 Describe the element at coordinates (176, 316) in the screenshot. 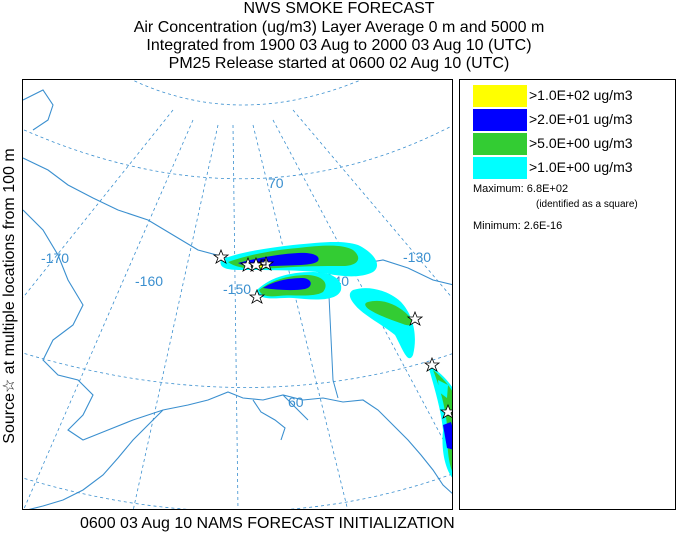

I see `lon-160-line` at that location.